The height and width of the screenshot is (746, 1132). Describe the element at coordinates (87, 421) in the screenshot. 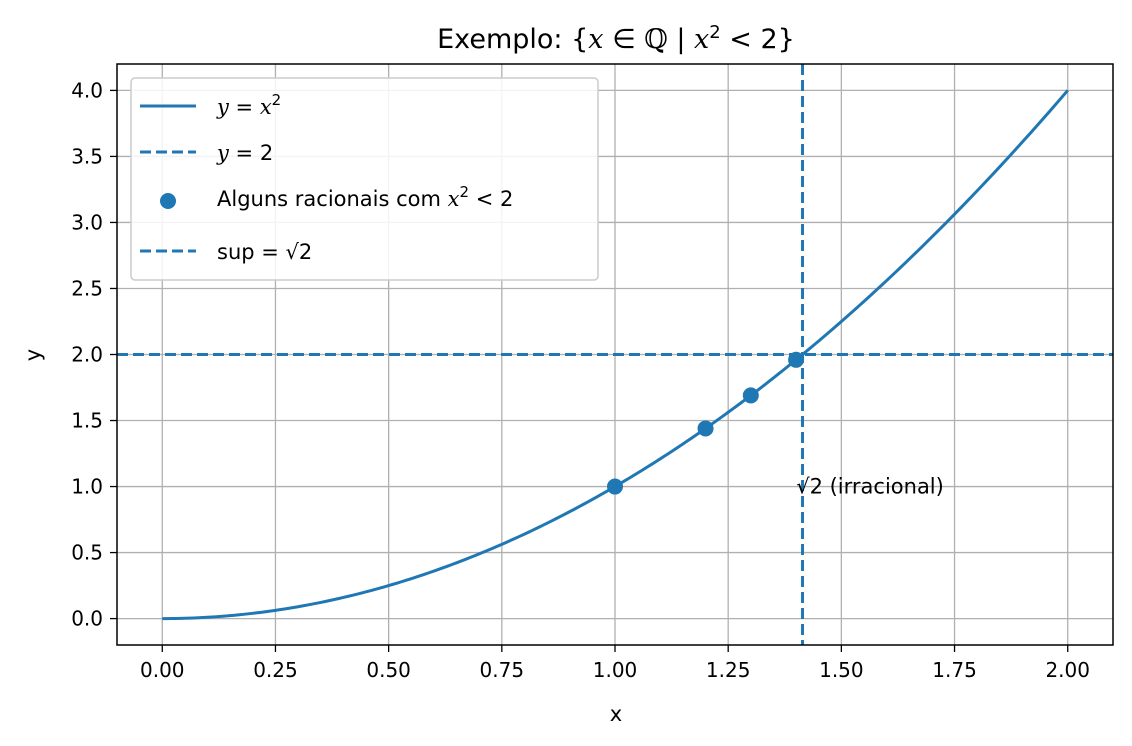

I see `y-tick-label: 1.5` at that location.